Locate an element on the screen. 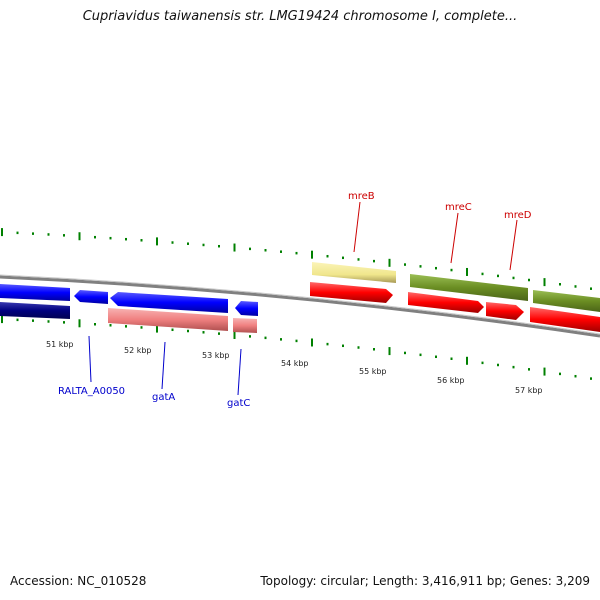 Image resolution: width=600 pixels, height=600 pixels. gene-gatc-forward is located at coordinates (246, 308).